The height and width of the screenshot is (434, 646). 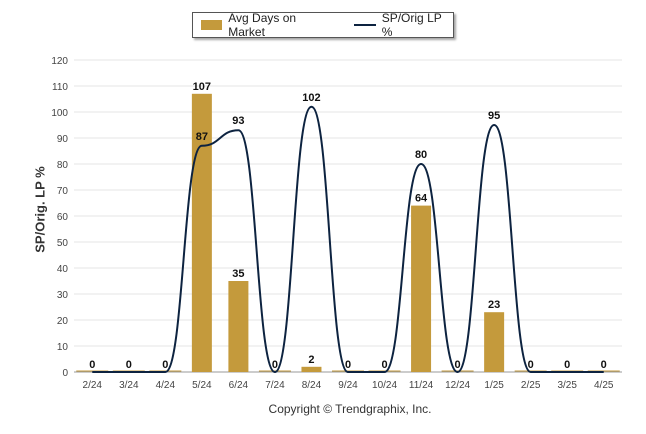 What do you see at coordinates (63, 217) in the screenshot?
I see `y-tick-label: 60` at bounding box center [63, 217].